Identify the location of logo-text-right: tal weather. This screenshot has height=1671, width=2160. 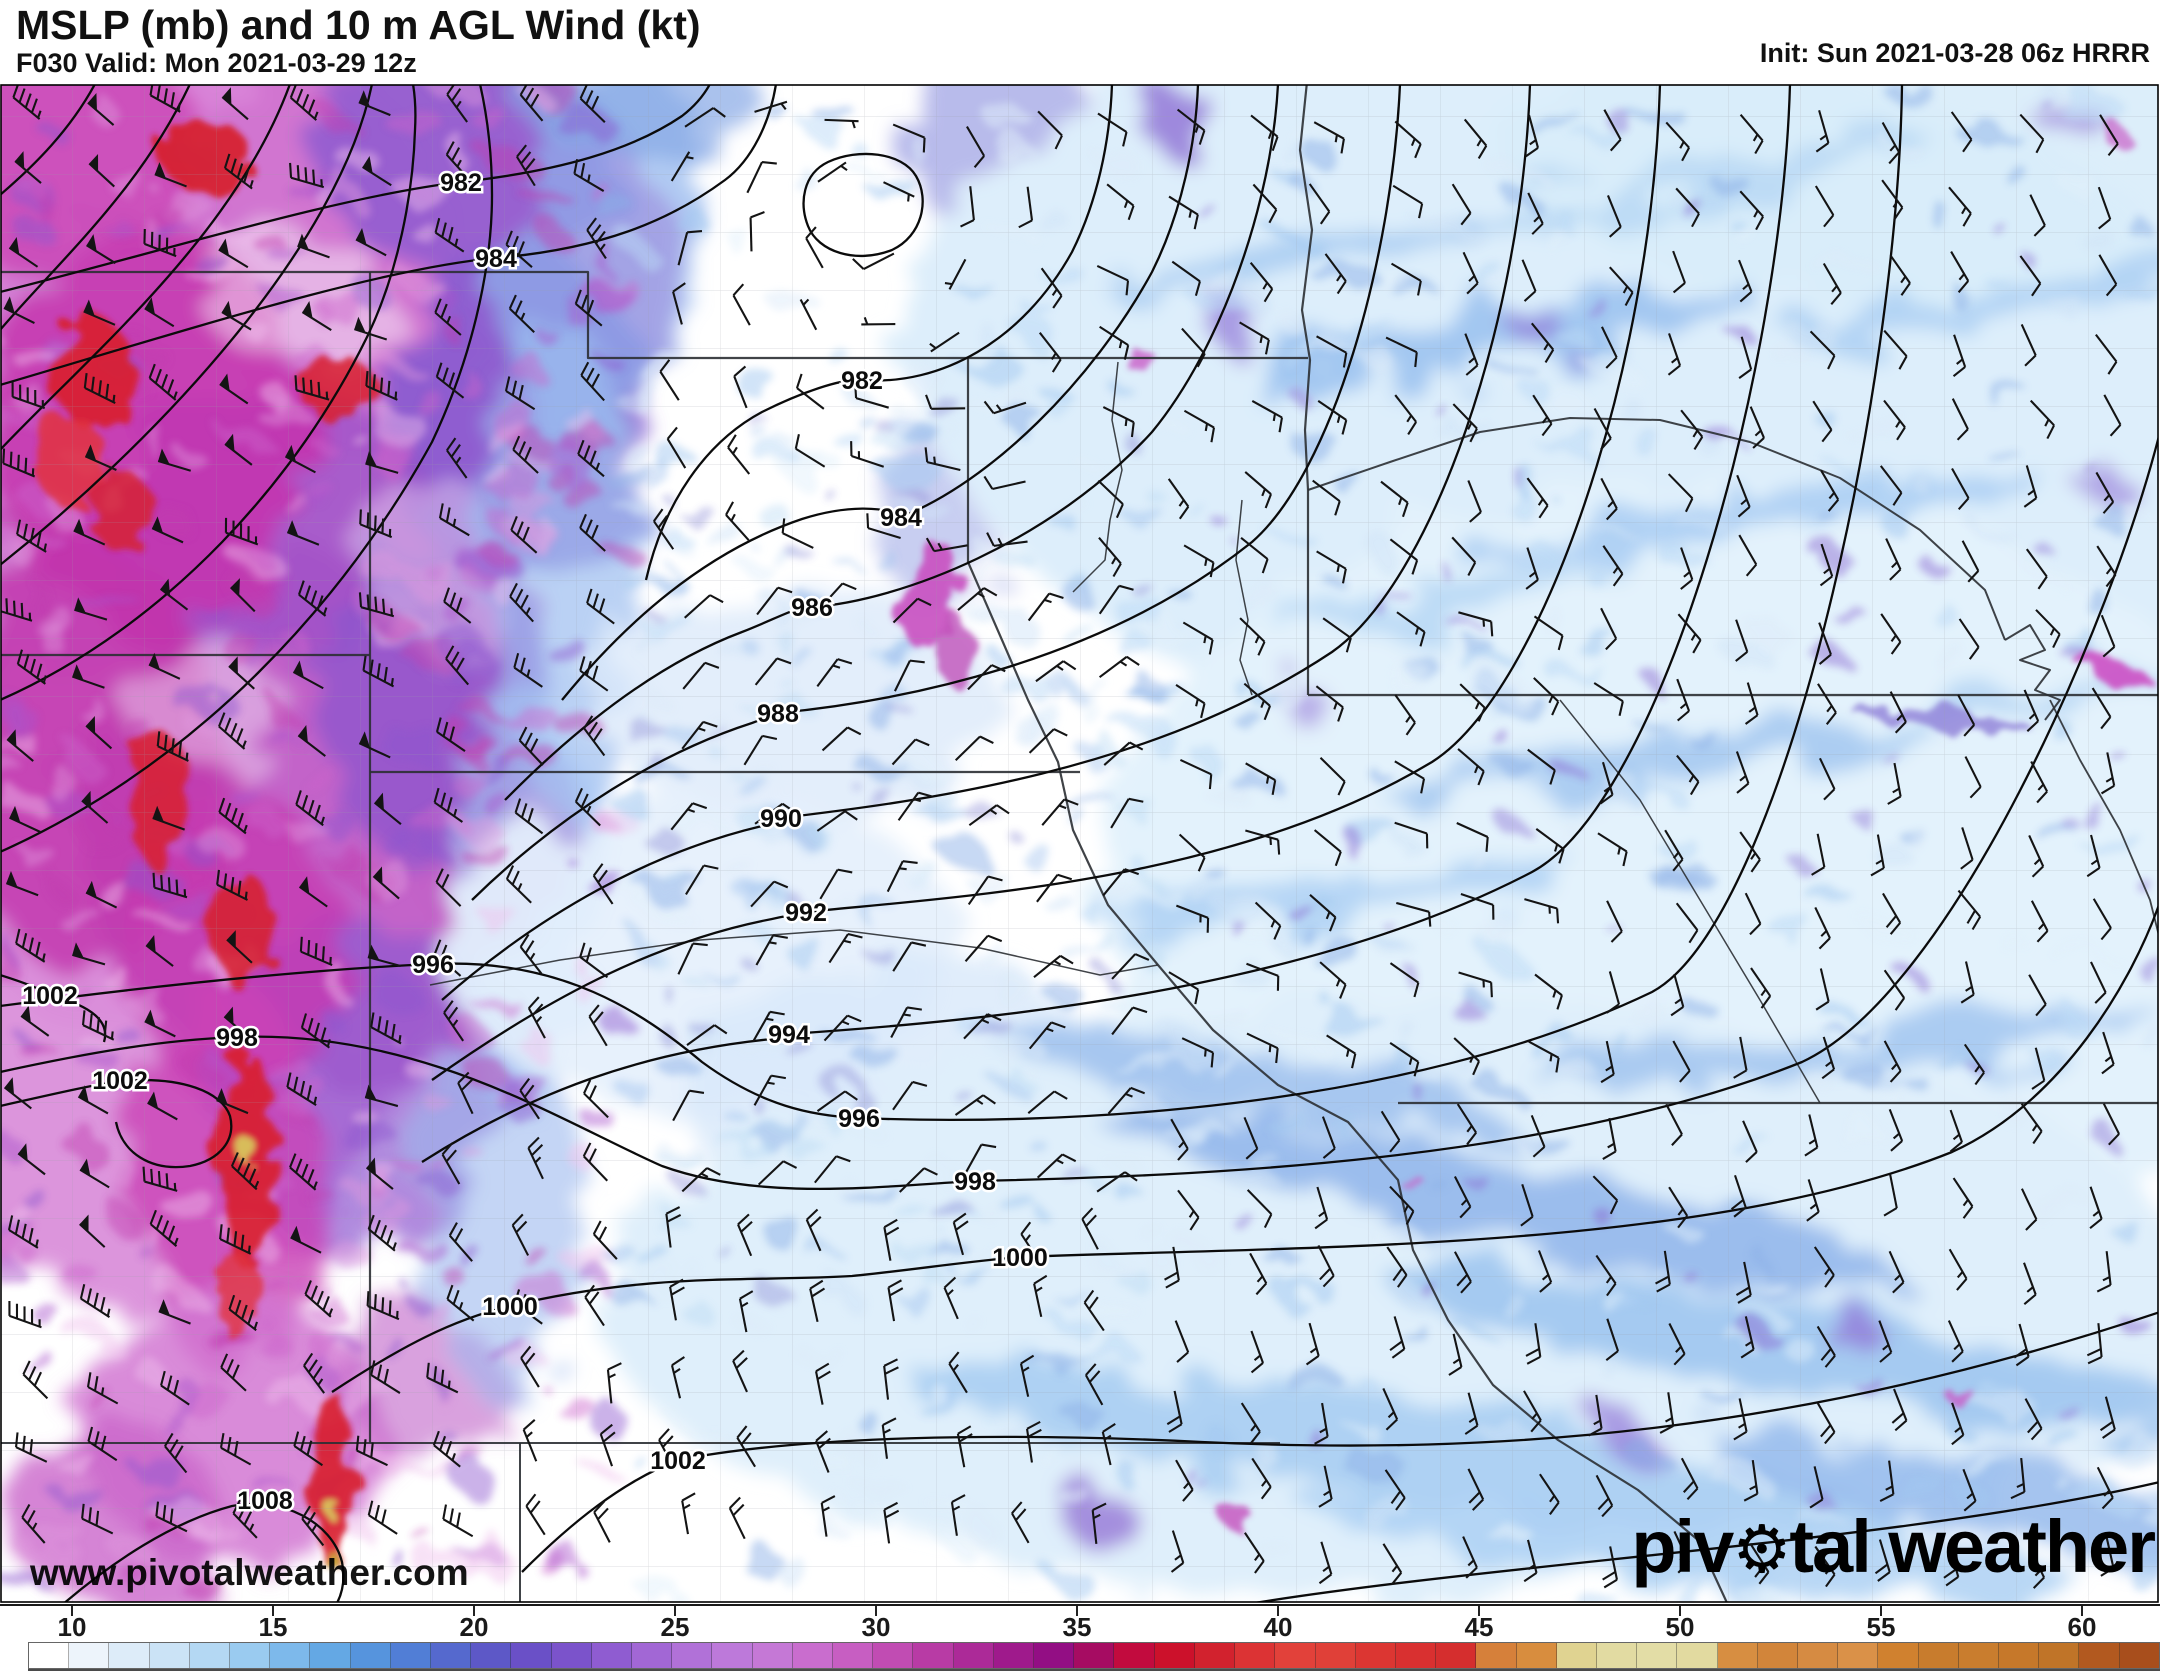
(1971, 1546).